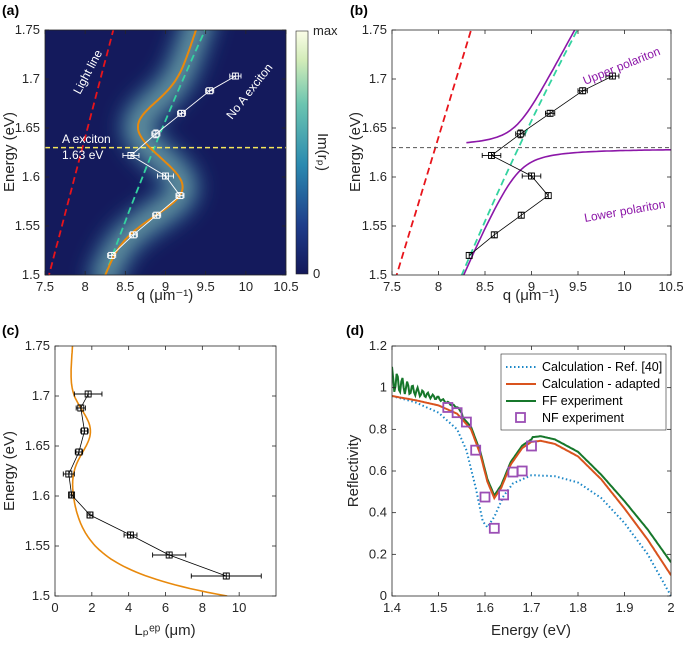 The height and width of the screenshot is (649, 689). Describe the element at coordinates (165, 295) in the screenshot. I see `panel-a-xlabel: q (μm⁻¹)` at that location.